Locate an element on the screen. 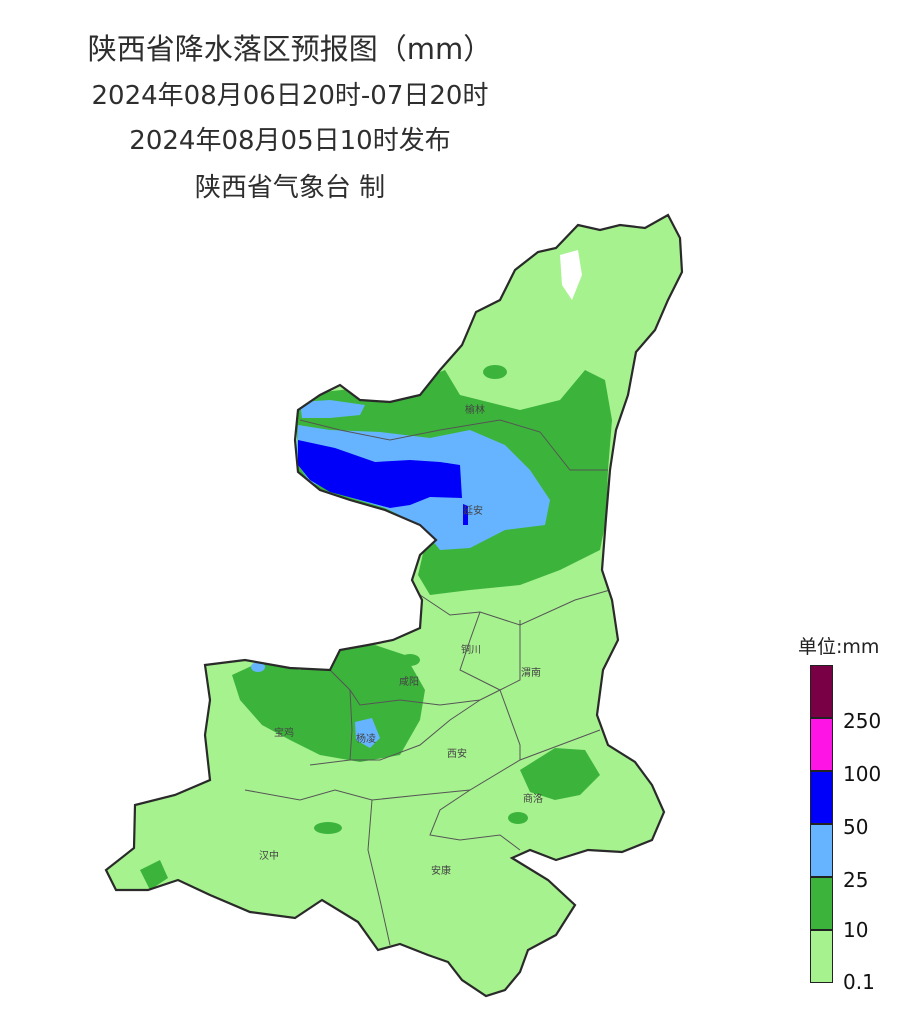  no-data-gap is located at coordinates (571, 275).